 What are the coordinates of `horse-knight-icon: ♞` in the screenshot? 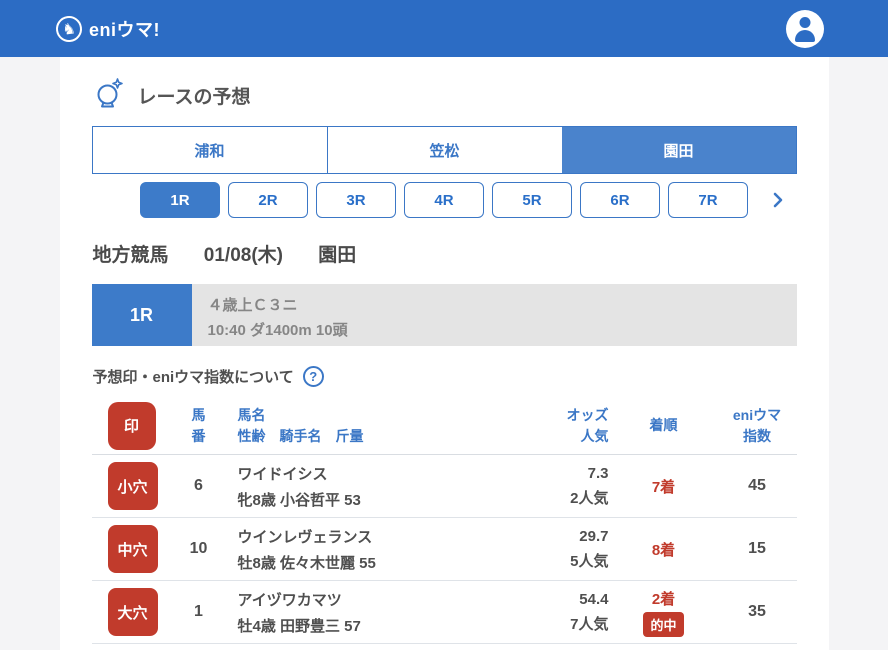 It's located at (69, 28).